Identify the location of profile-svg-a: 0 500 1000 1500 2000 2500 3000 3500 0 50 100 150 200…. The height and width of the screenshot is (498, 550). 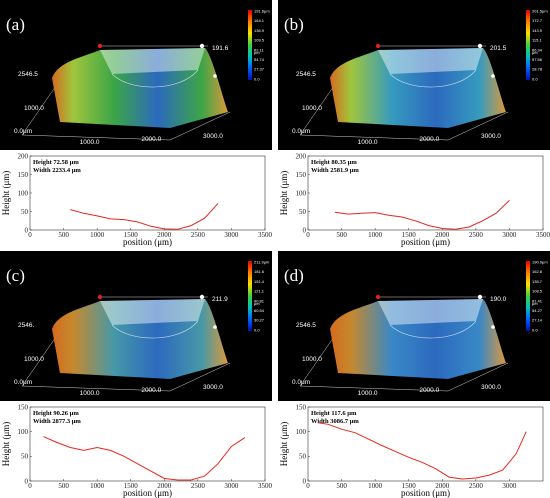
(136, 199).